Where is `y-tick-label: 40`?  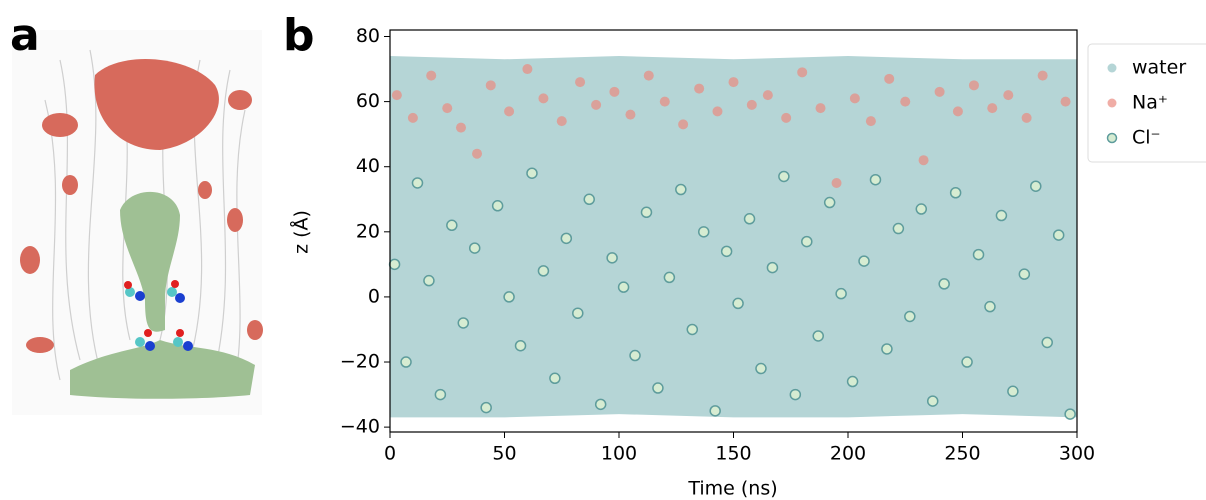 y-tick-label: 40 is located at coordinates (368, 166).